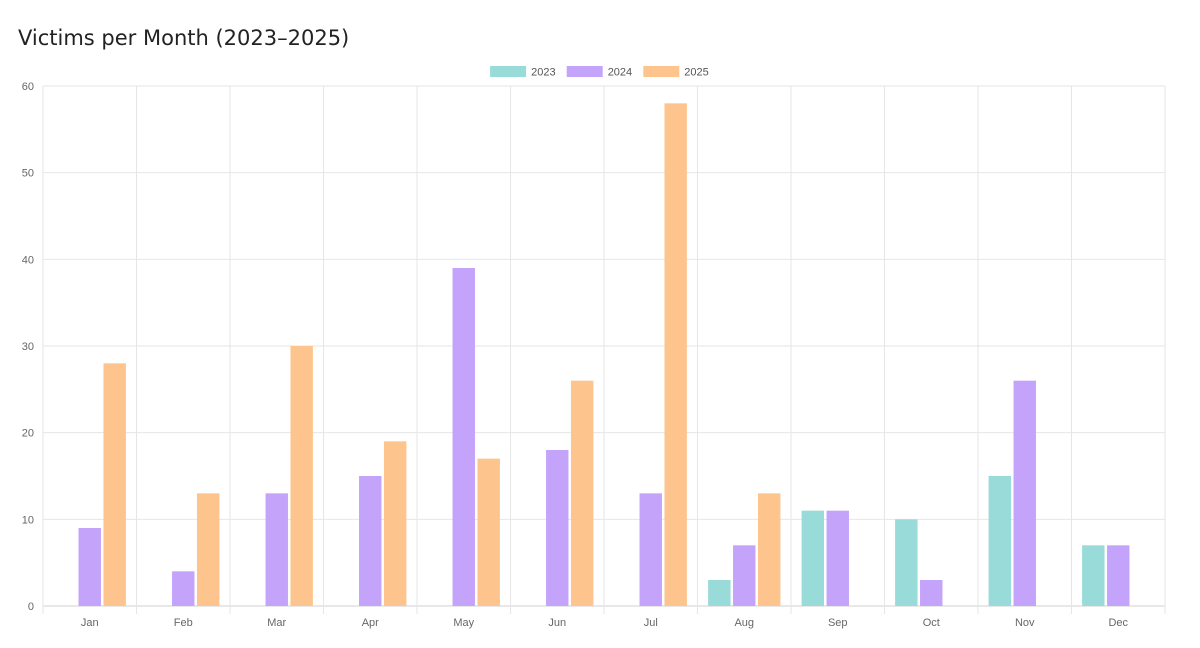 The width and height of the screenshot is (1200, 648). Describe the element at coordinates (661, 71) in the screenshot. I see `legend-swatch-2025` at that location.